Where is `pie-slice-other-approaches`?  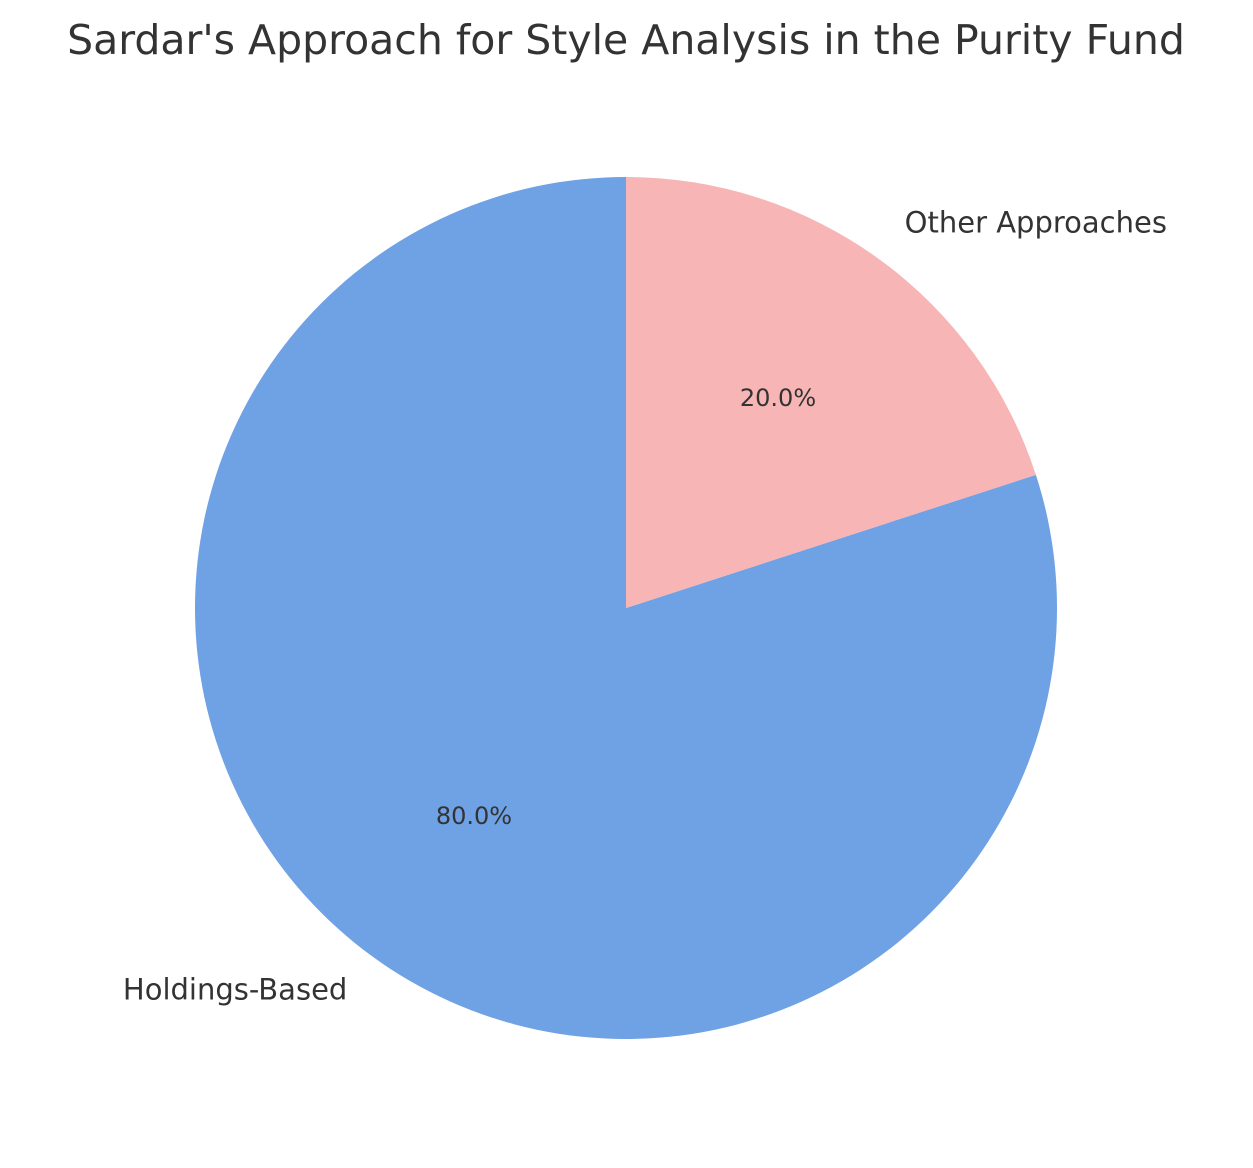
pie-slice-other-approaches is located at coordinates (831, 392).